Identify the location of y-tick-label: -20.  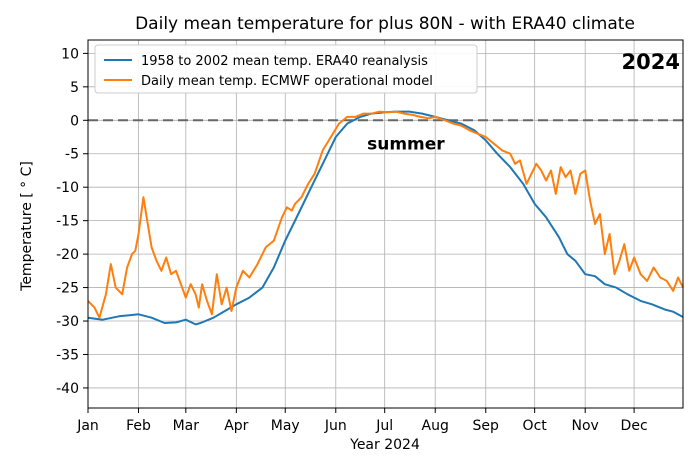
(67, 255).